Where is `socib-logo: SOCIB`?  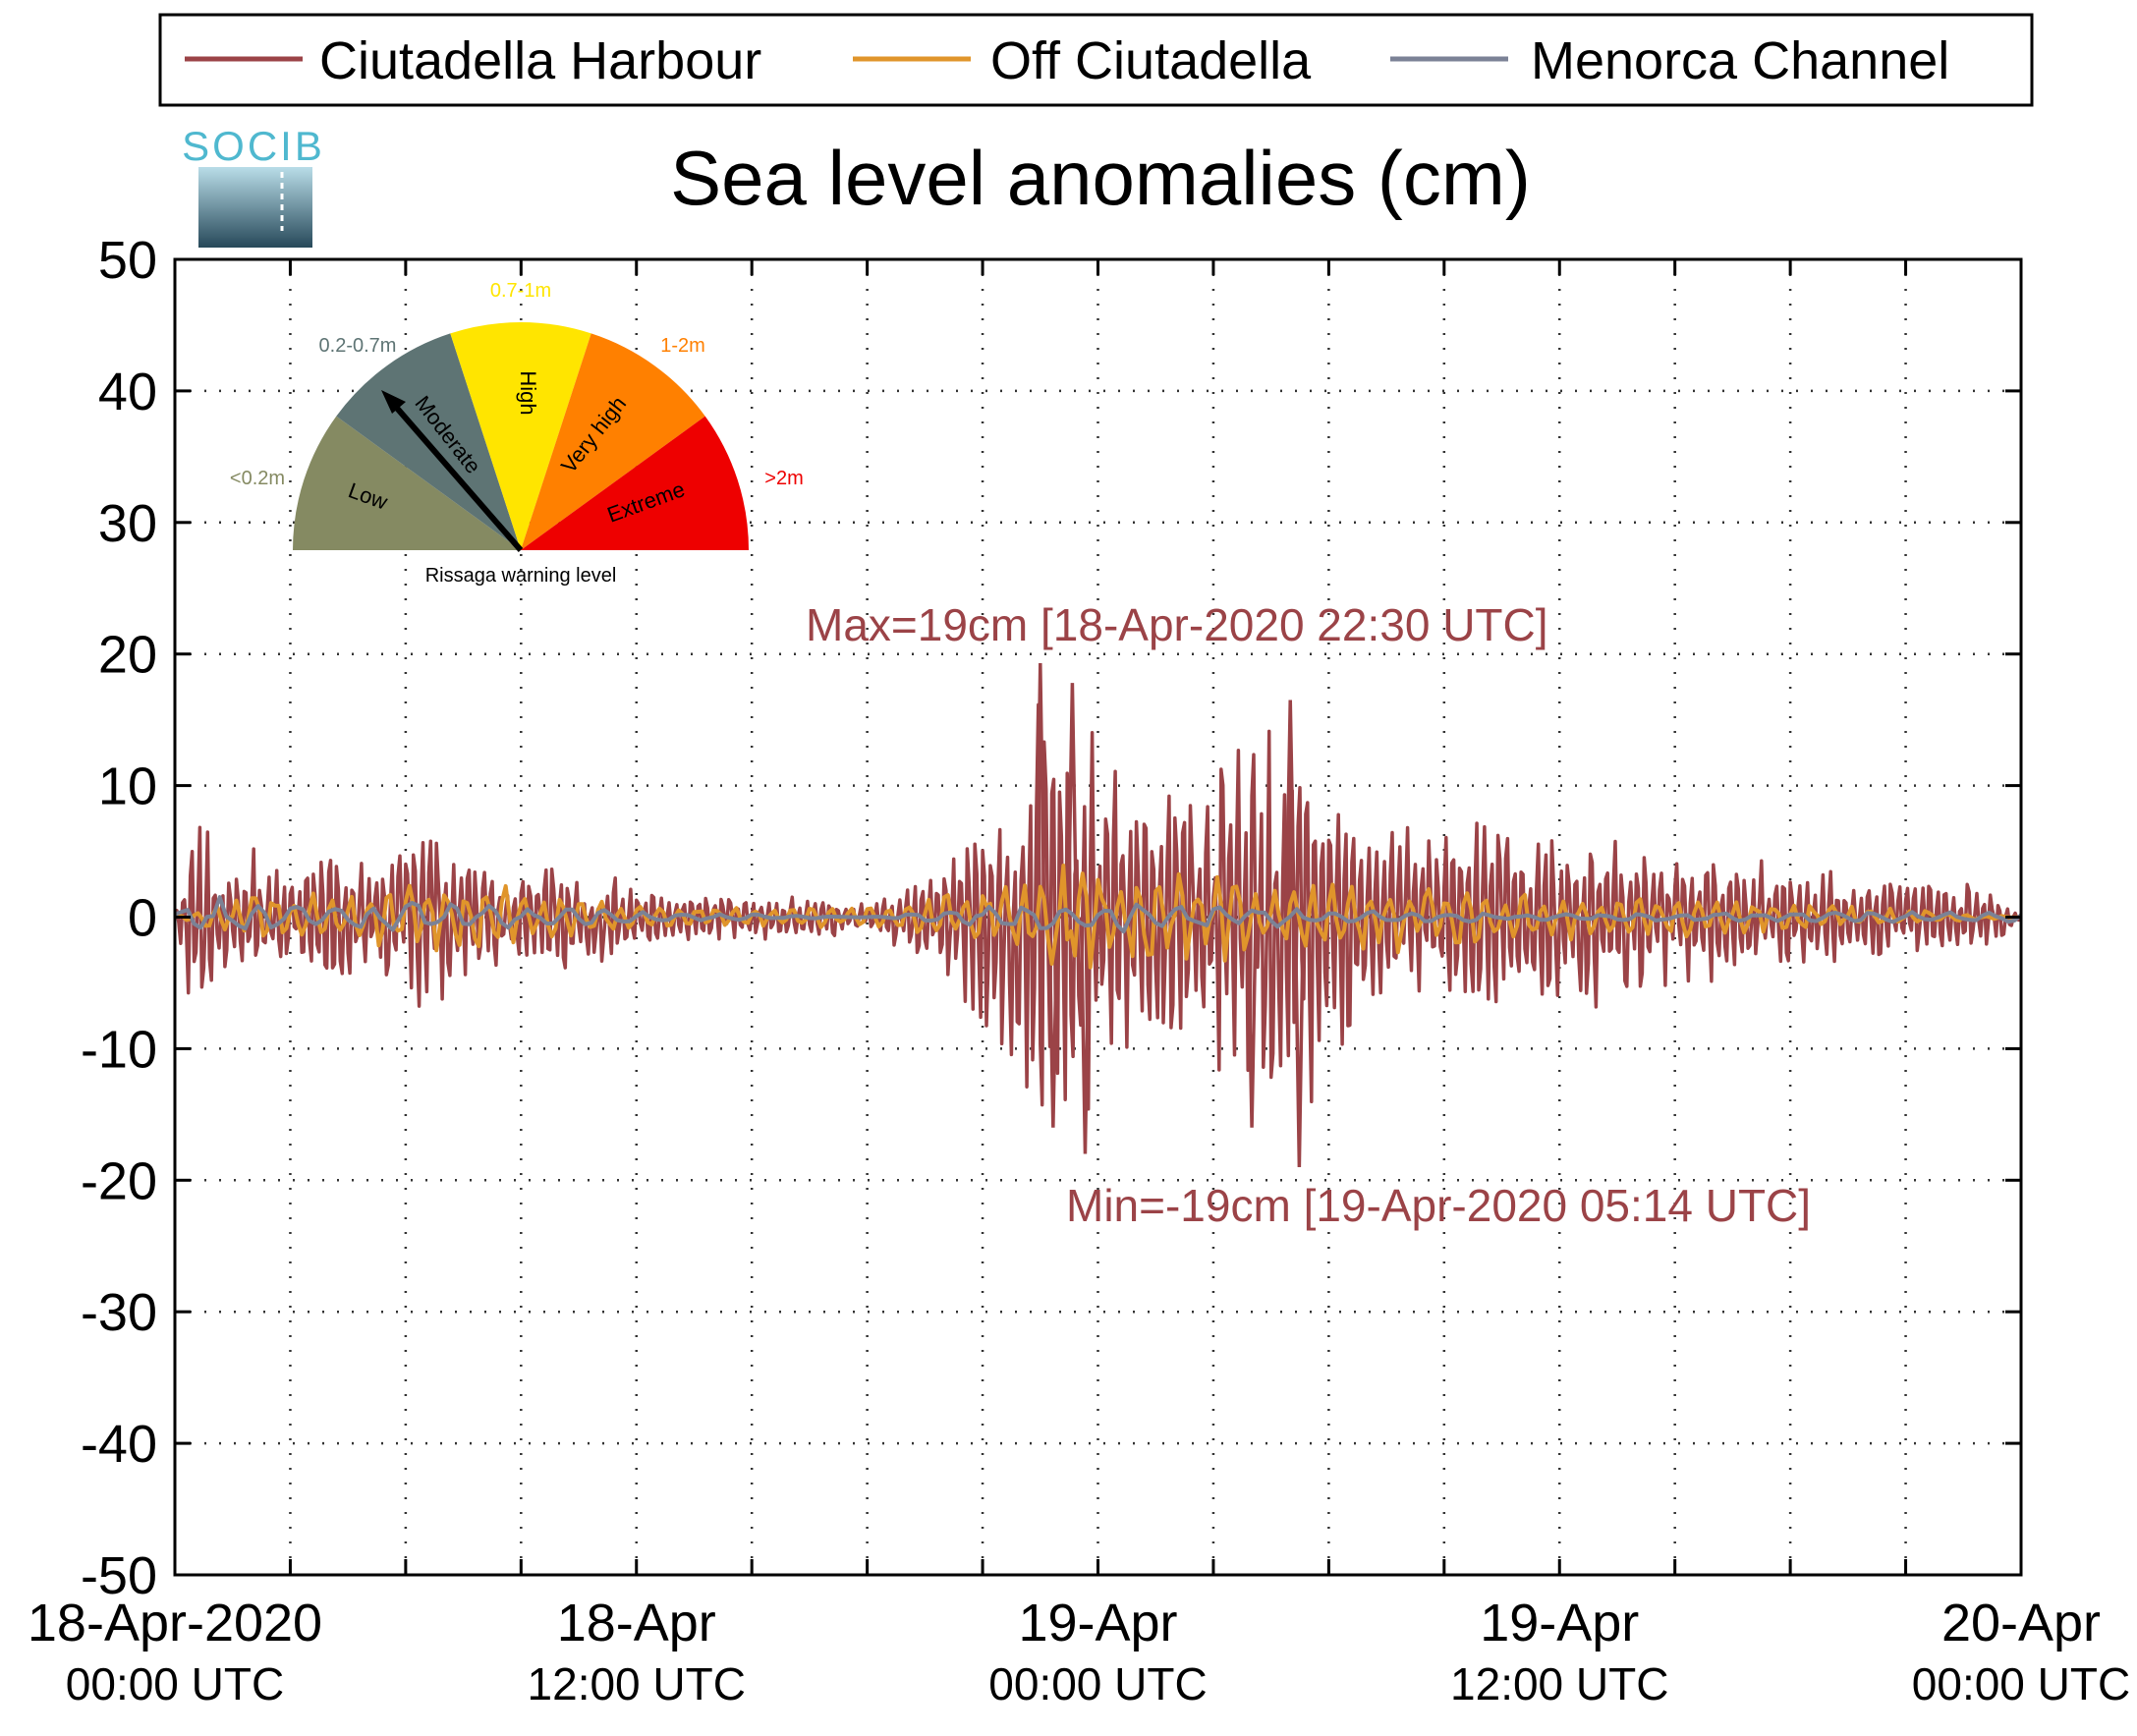 socib-logo: SOCIB is located at coordinates (253, 185).